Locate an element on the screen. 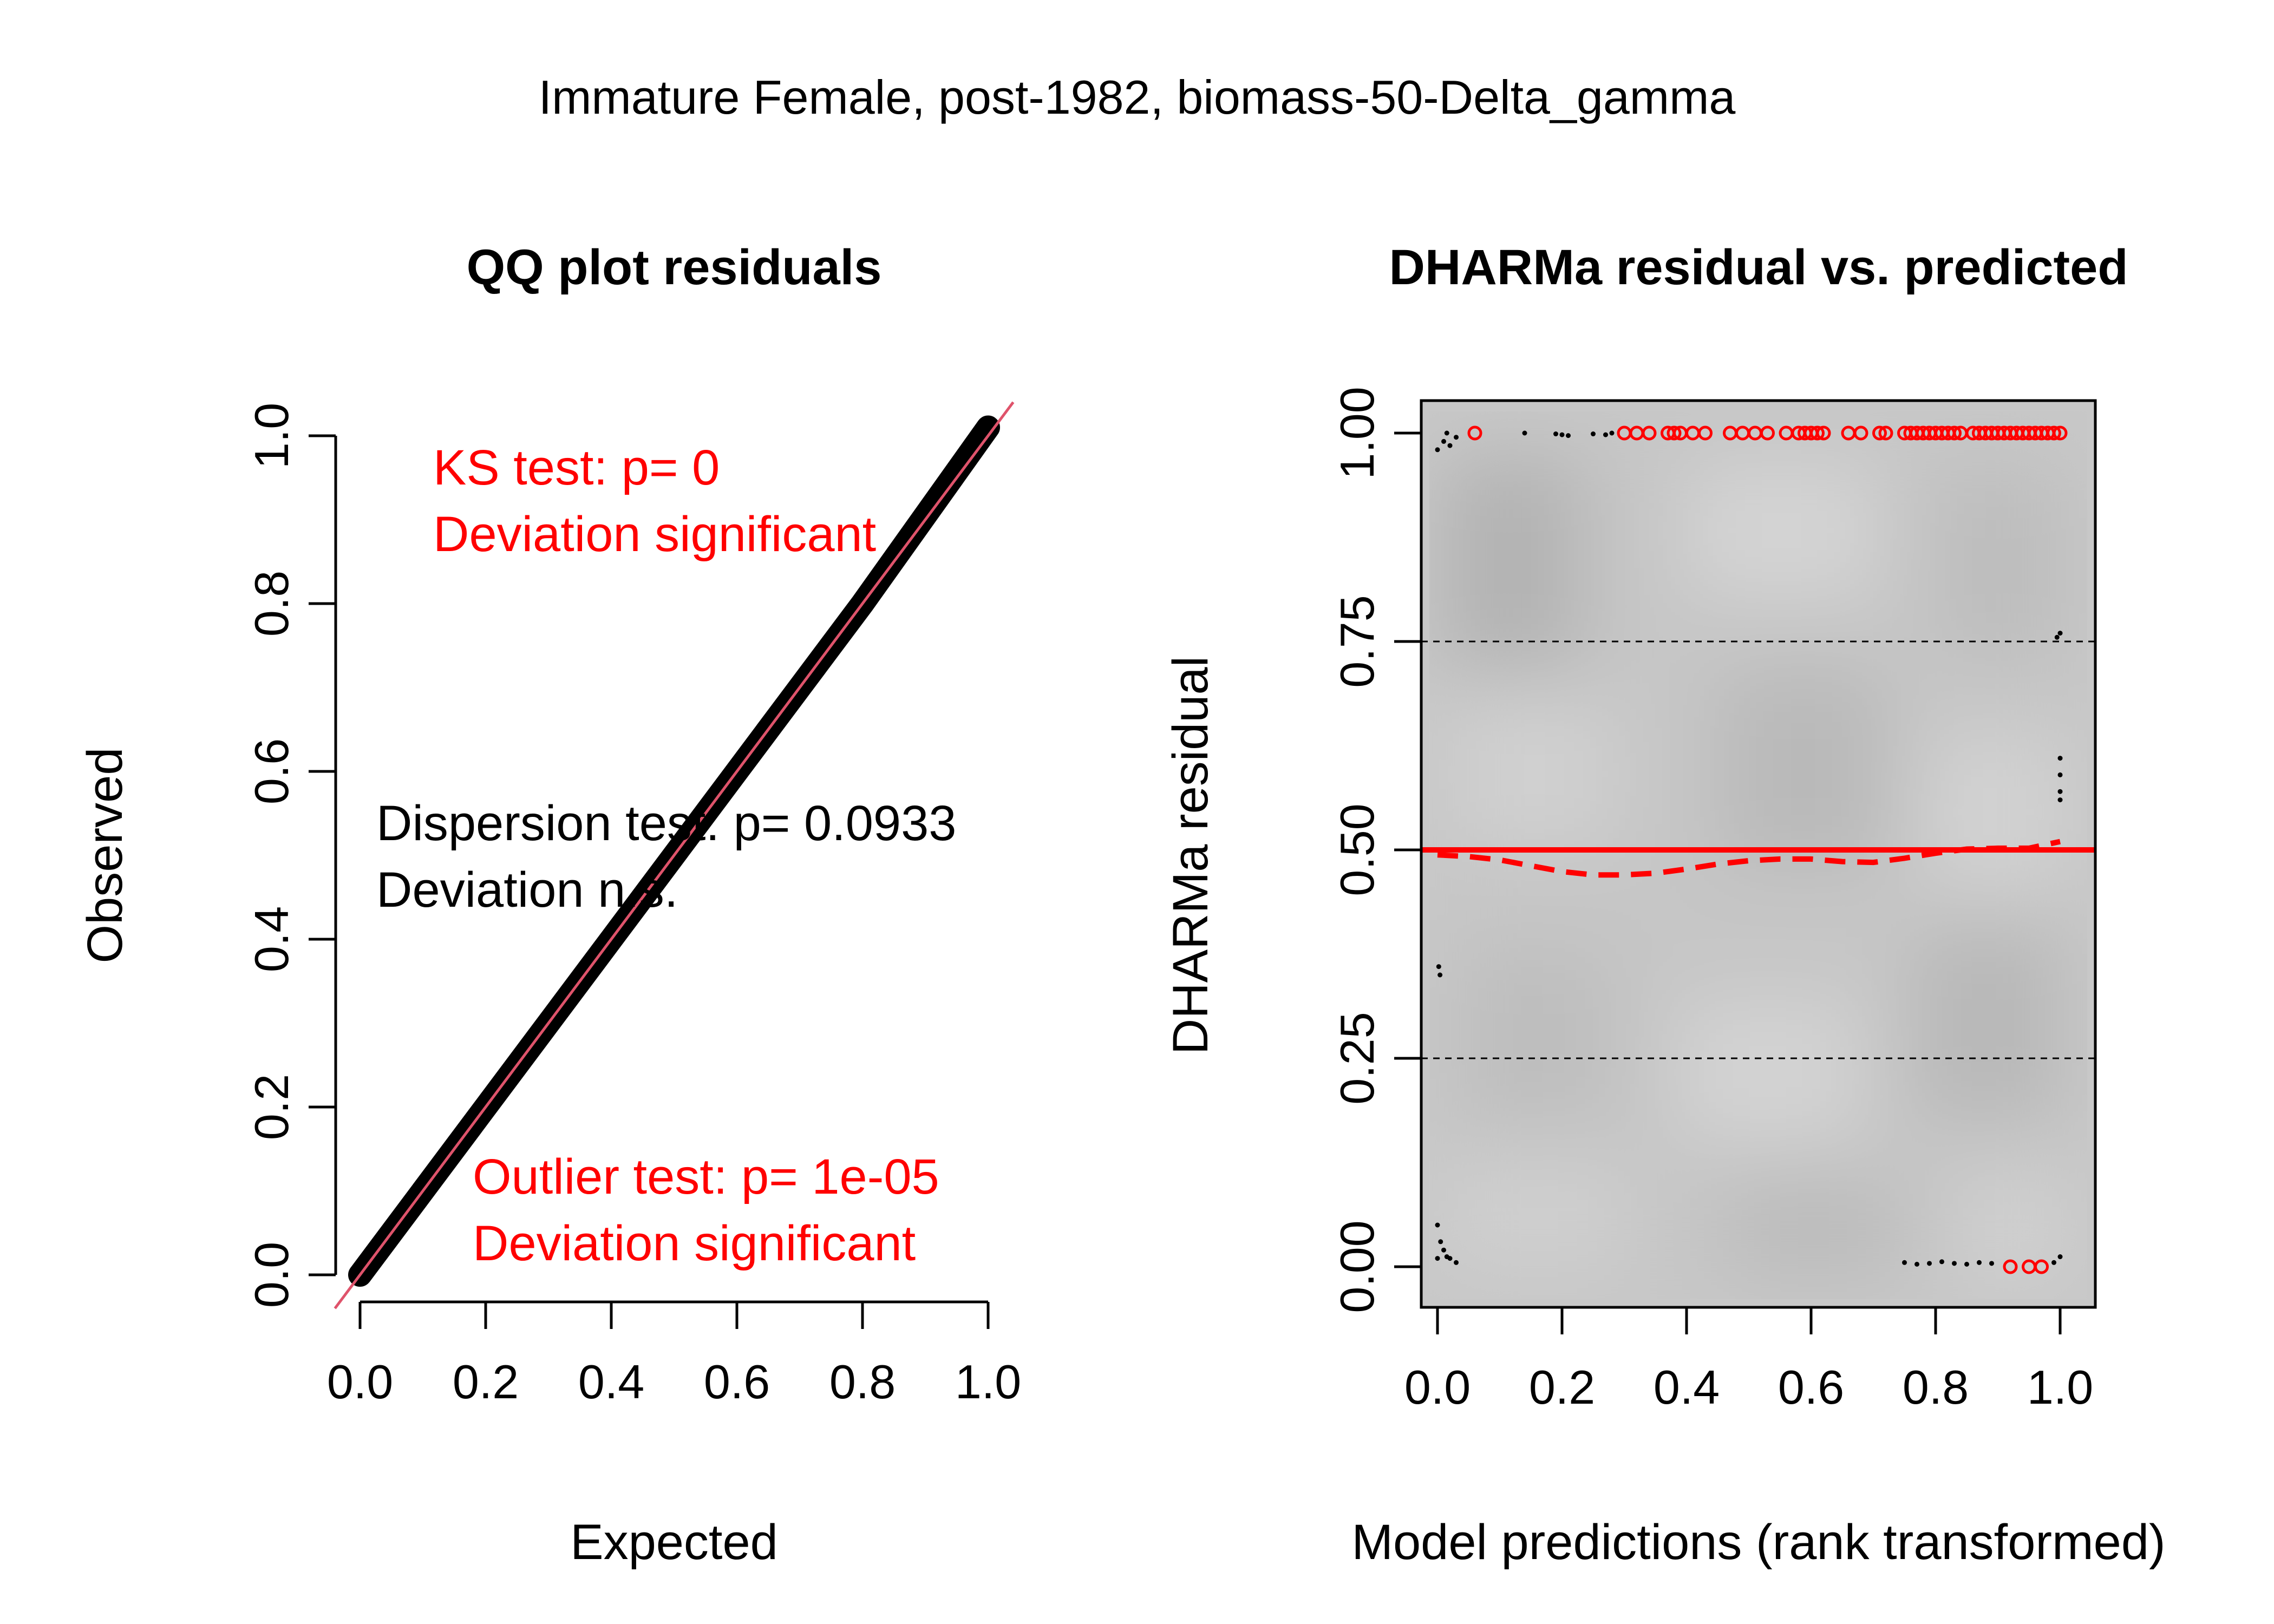  residual-y-tick-label: 0.25 is located at coordinates (1357, 1058).